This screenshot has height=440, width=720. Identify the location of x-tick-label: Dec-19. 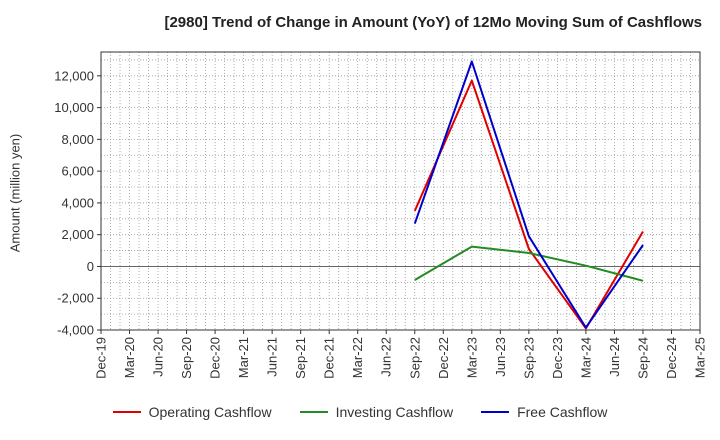
(101, 358).